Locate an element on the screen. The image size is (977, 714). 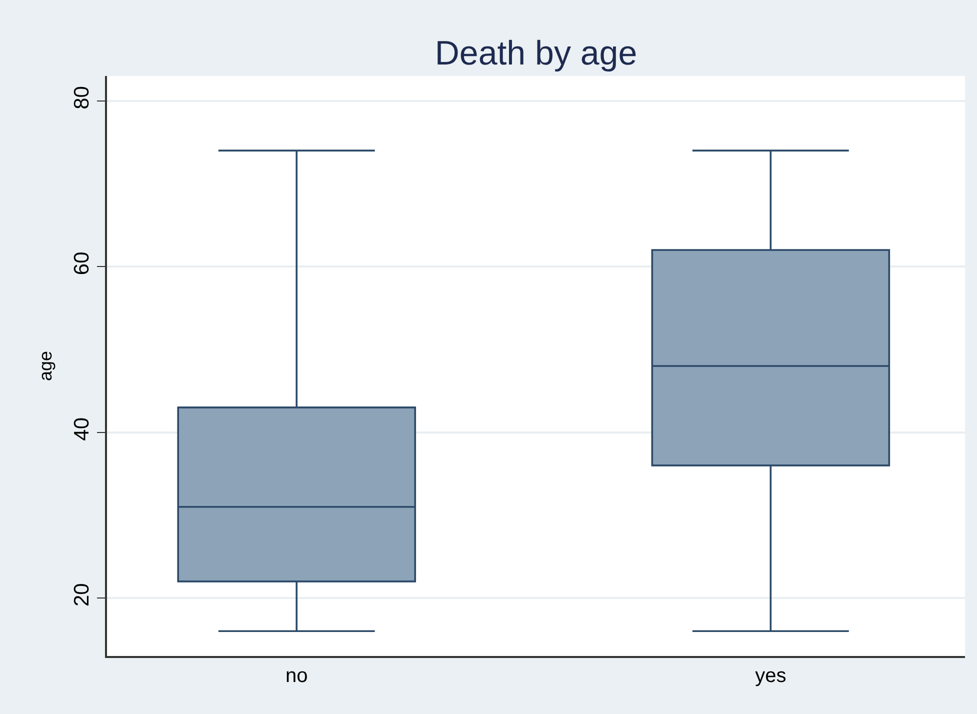
y-tick-label: 40 is located at coordinates (82, 429).